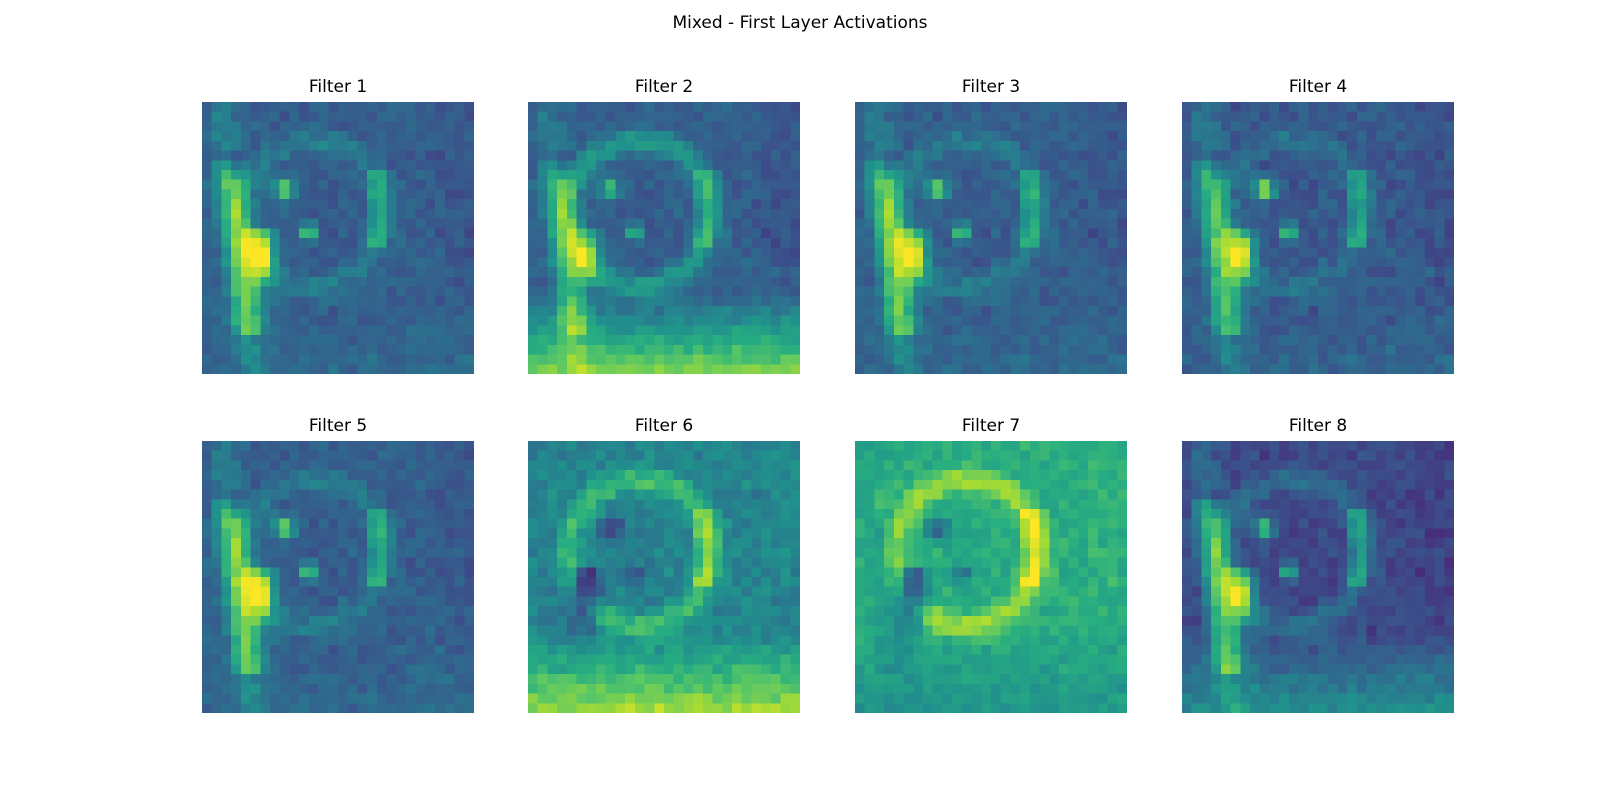  Describe the element at coordinates (338, 426) in the screenshot. I see `panel-title: Filter 5` at that location.